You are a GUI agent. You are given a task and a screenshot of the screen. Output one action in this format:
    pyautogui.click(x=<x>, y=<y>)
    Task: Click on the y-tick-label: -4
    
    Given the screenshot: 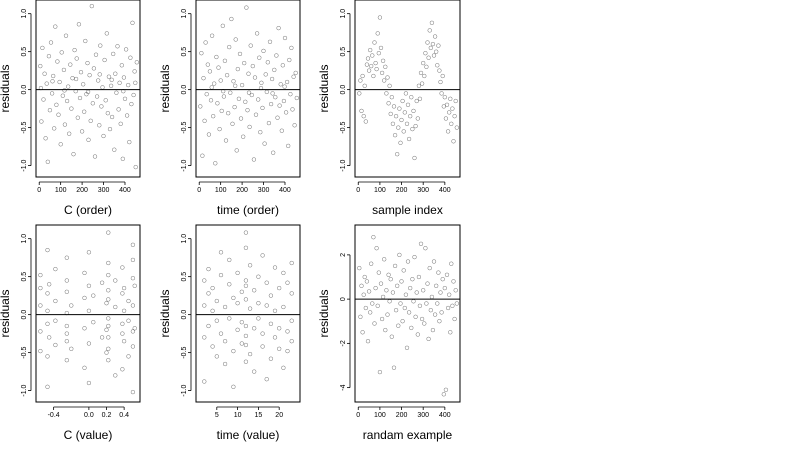 What is the action you would take?
    pyautogui.click(x=343, y=387)
    